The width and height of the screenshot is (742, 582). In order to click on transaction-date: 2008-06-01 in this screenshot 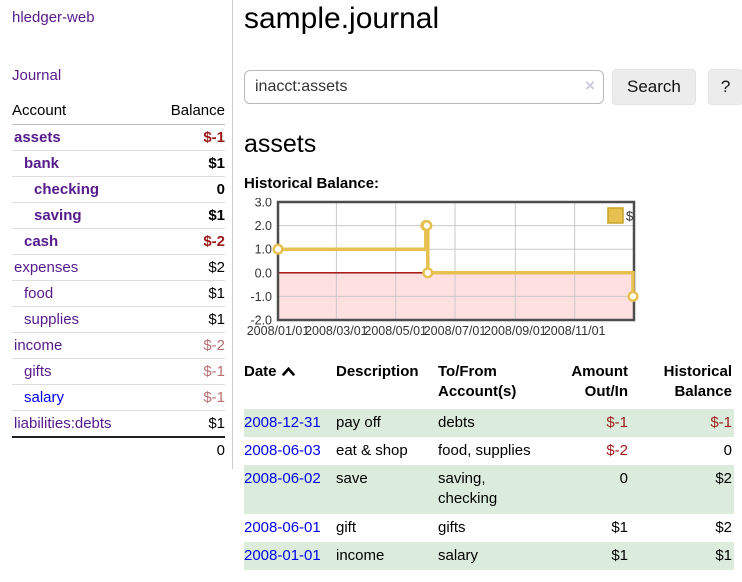, I will do `click(290, 528)`.